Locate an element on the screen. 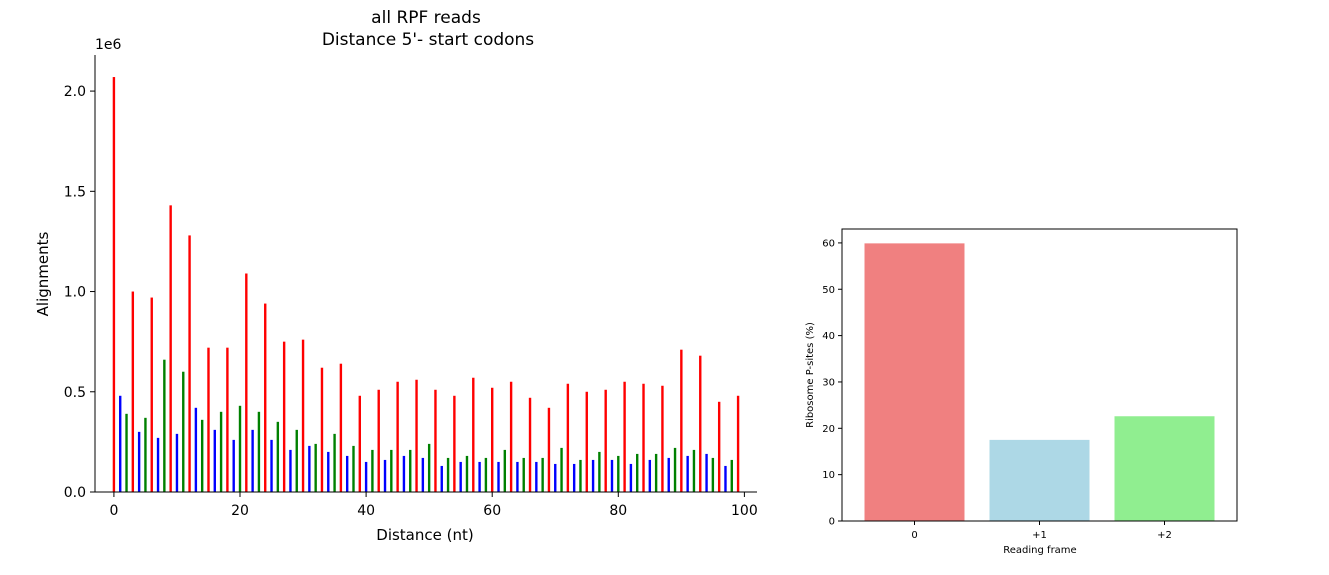  y-tick-label: 60 is located at coordinates (828, 243).